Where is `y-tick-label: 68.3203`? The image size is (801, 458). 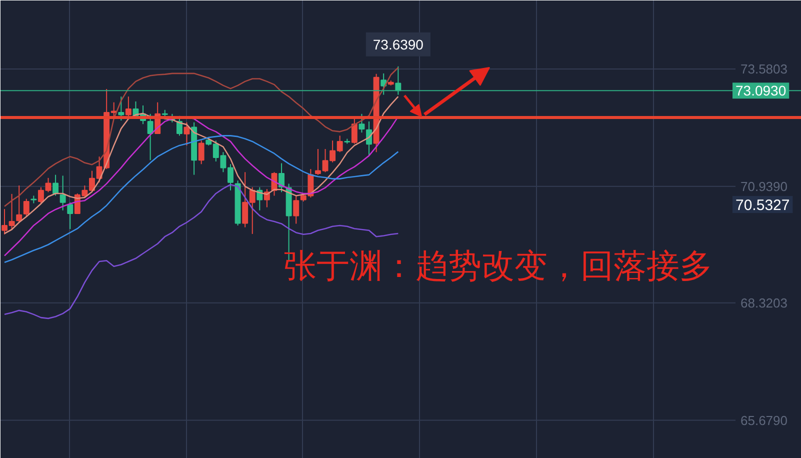
y-tick-label: 68.3203 is located at coordinates (764, 302).